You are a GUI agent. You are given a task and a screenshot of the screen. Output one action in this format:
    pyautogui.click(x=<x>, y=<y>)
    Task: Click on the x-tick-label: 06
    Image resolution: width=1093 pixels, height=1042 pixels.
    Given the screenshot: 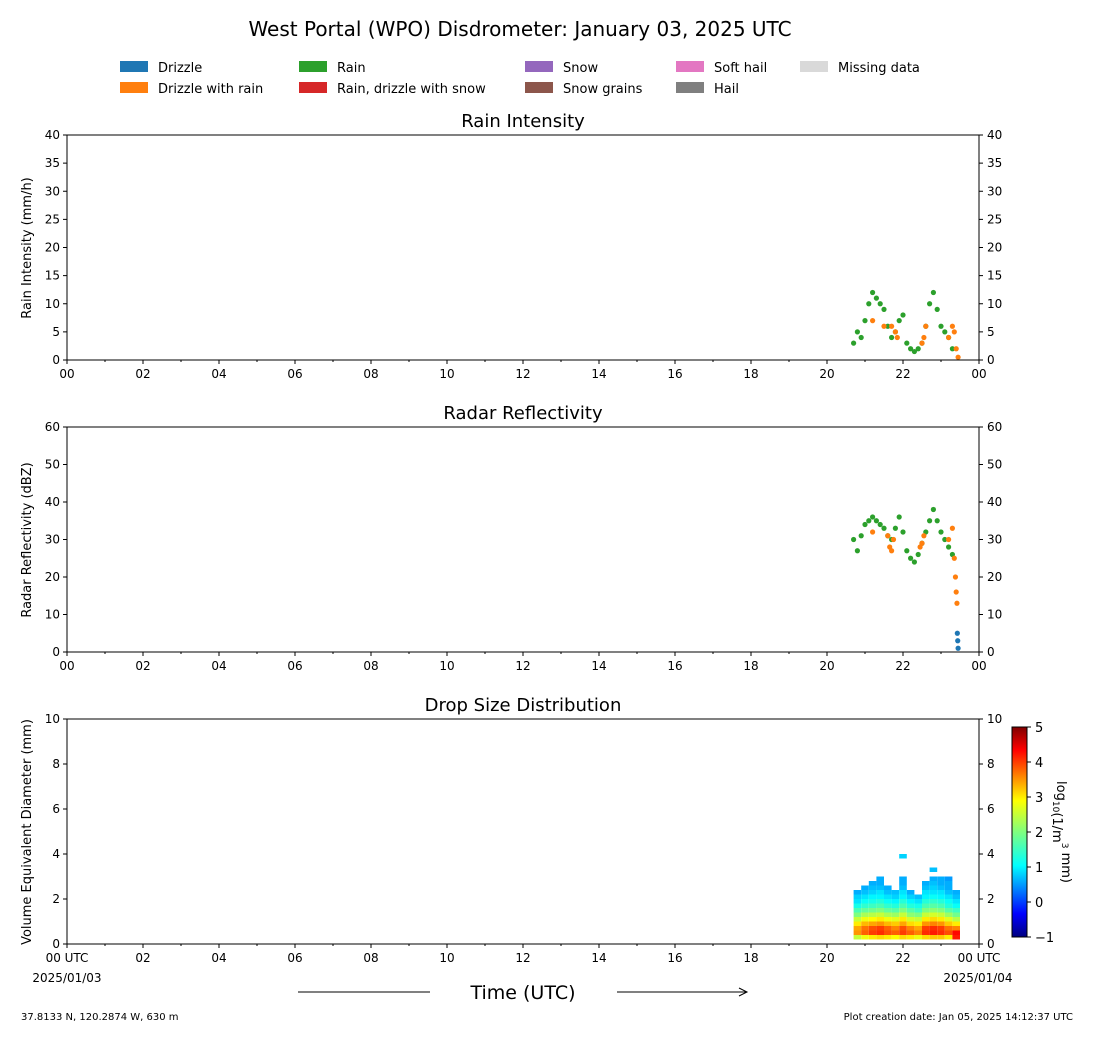 What is the action you would take?
    pyautogui.click(x=294, y=958)
    